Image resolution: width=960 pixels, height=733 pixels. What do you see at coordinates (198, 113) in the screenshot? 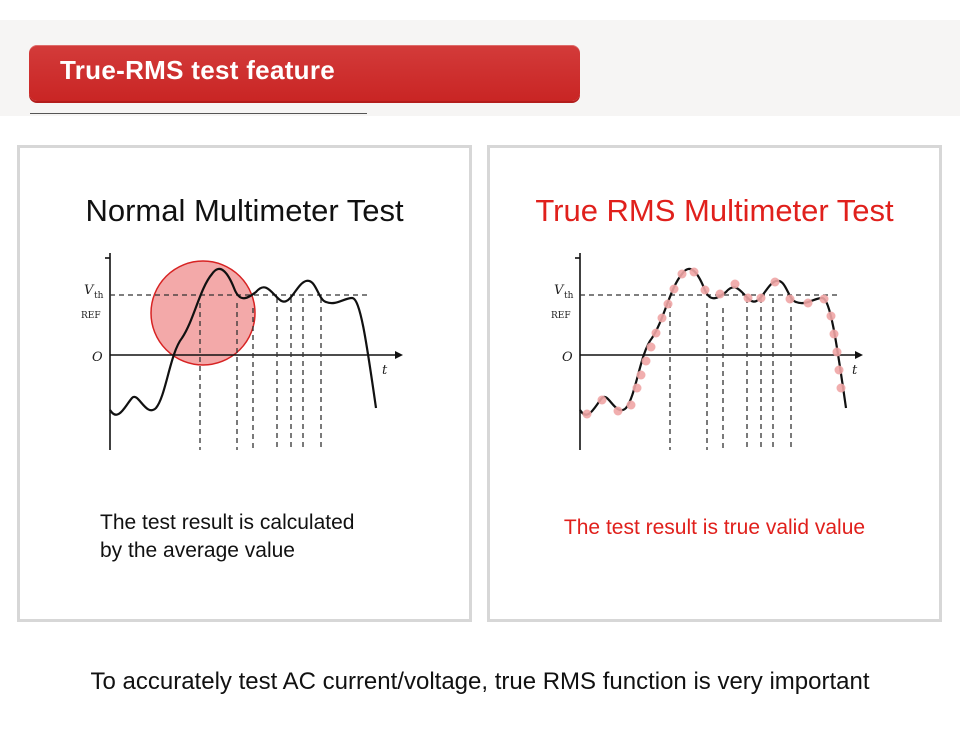
I see `banner-underline` at bounding box center [198, 113].